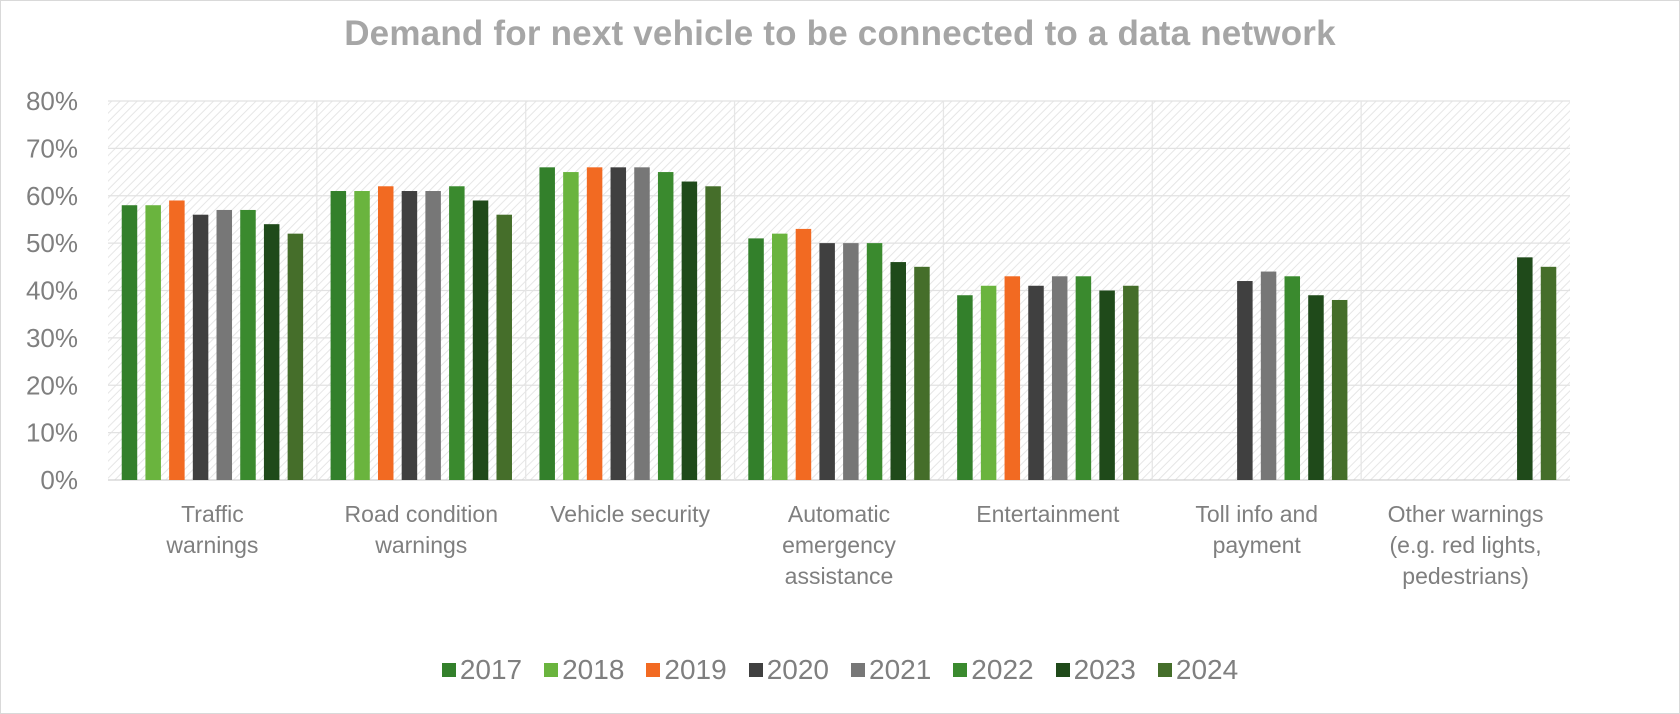 The width and height of the screenshot is (1680, 714). I want to click on x-tick-label: Traffic, so click(212, 514).